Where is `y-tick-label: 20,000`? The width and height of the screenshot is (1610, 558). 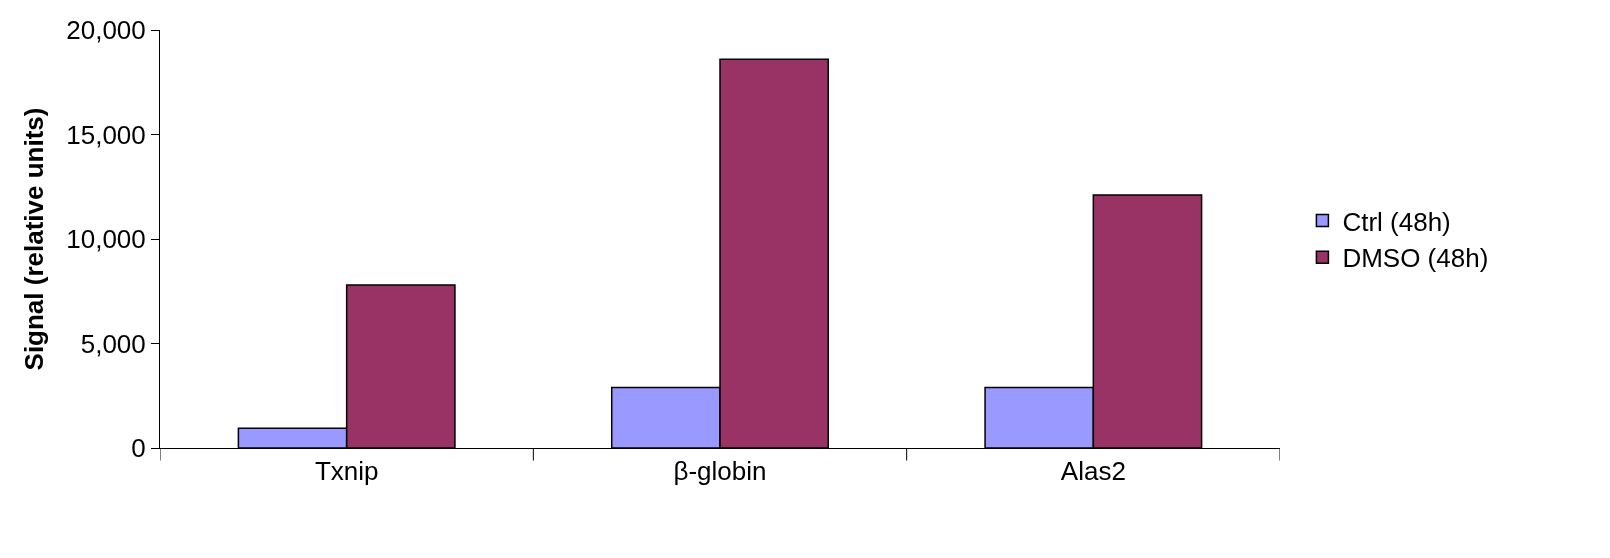
y-tick-label: 20,000 is located at coordinates (106, 30).